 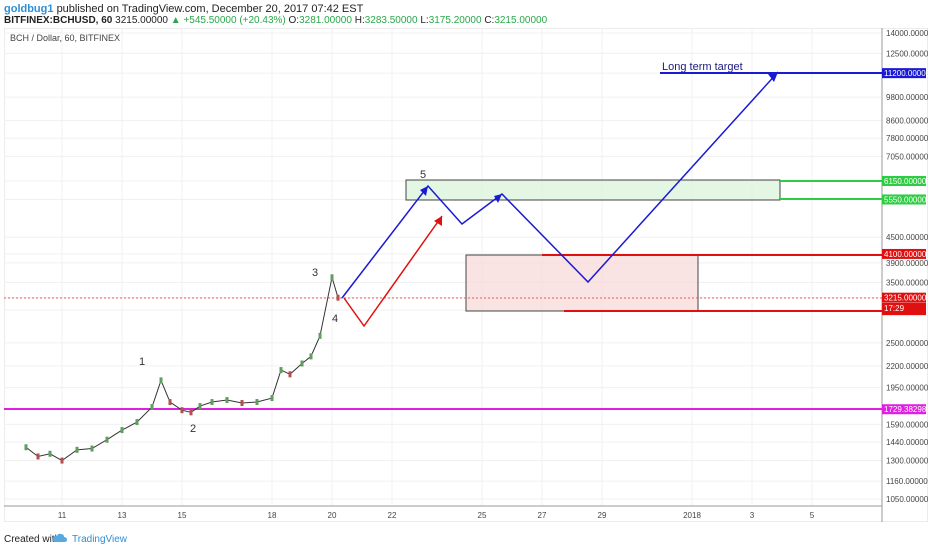 I want to click on time-tick-label: 22, so click(x=392, y=515).